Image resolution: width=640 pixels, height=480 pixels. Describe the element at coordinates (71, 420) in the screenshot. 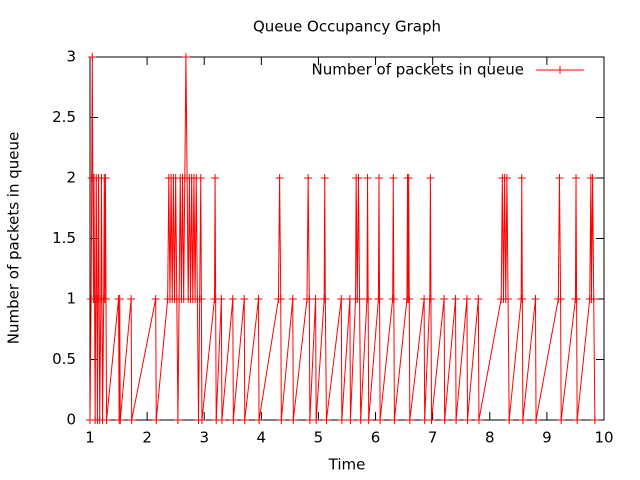

I see `y-tick-label: 0` at that location.